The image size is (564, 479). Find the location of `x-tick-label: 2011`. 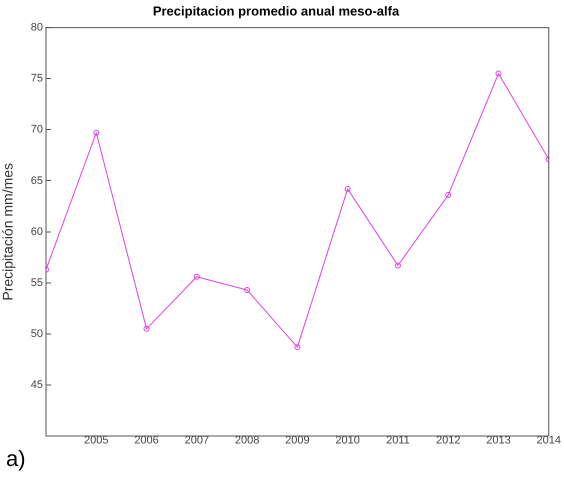

x-tick-label: 2011 is located at coordinates (398, 440).